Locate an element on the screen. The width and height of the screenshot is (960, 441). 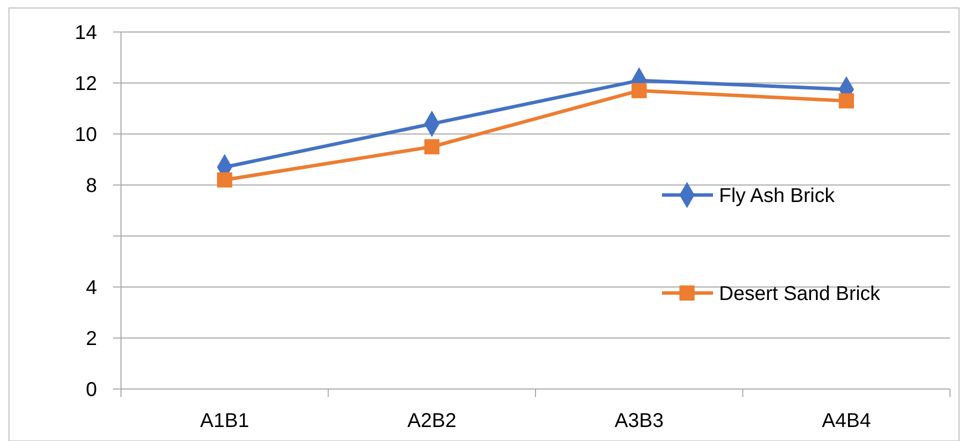
x-tick-label: A2B2 is located at coordinates (431, 421).